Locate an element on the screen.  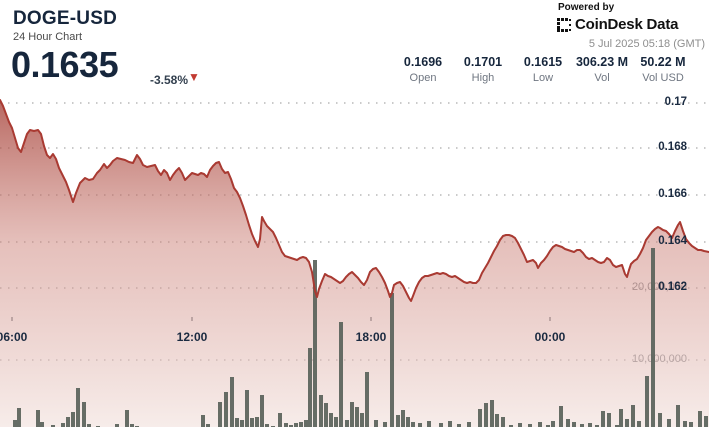
brand-name: CoinDesk Data is located at coordinates (627, 24).